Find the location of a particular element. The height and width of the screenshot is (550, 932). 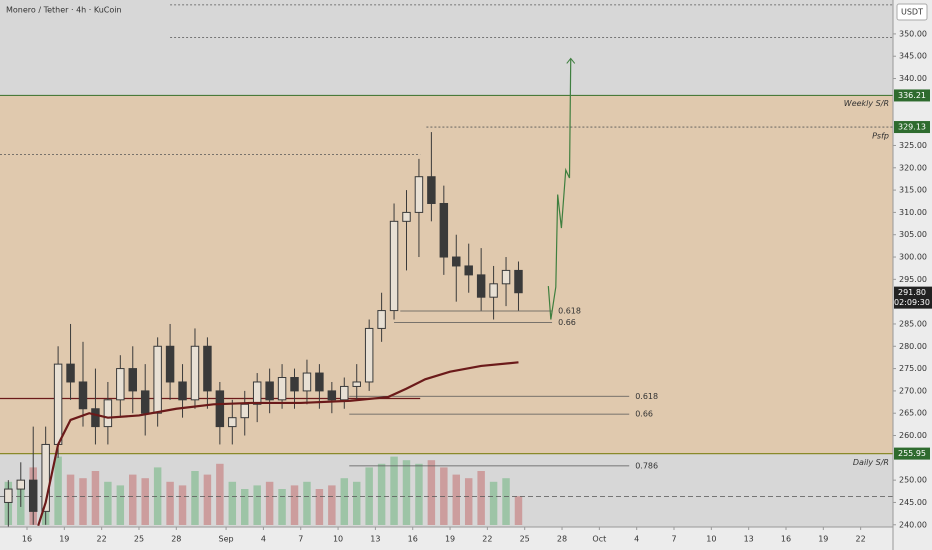

countdown: 02:09:30 is located at coordinates (912, 302).